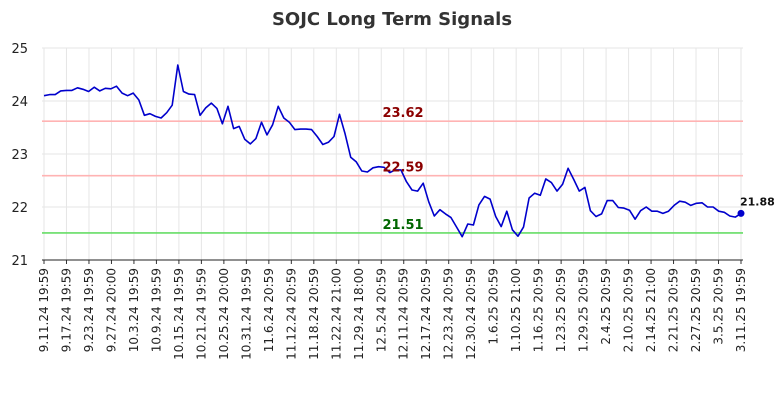  I want to click on x-tick-label: 3.11.25 19:59, so click(741, 310).